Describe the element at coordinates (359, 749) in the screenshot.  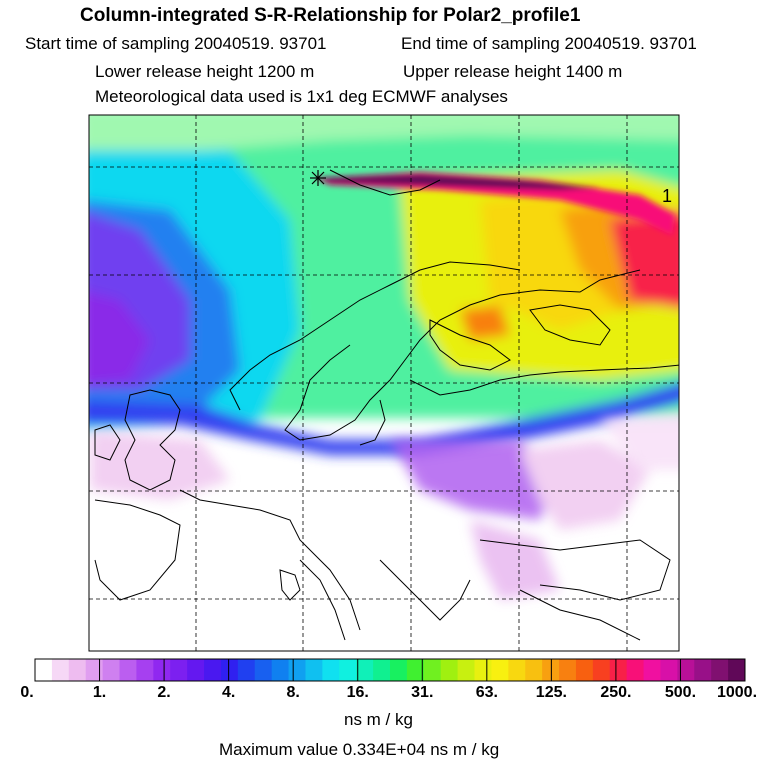
I see `max-value-text: Maximum value 0.334E+04 ns m / kg` at that location.